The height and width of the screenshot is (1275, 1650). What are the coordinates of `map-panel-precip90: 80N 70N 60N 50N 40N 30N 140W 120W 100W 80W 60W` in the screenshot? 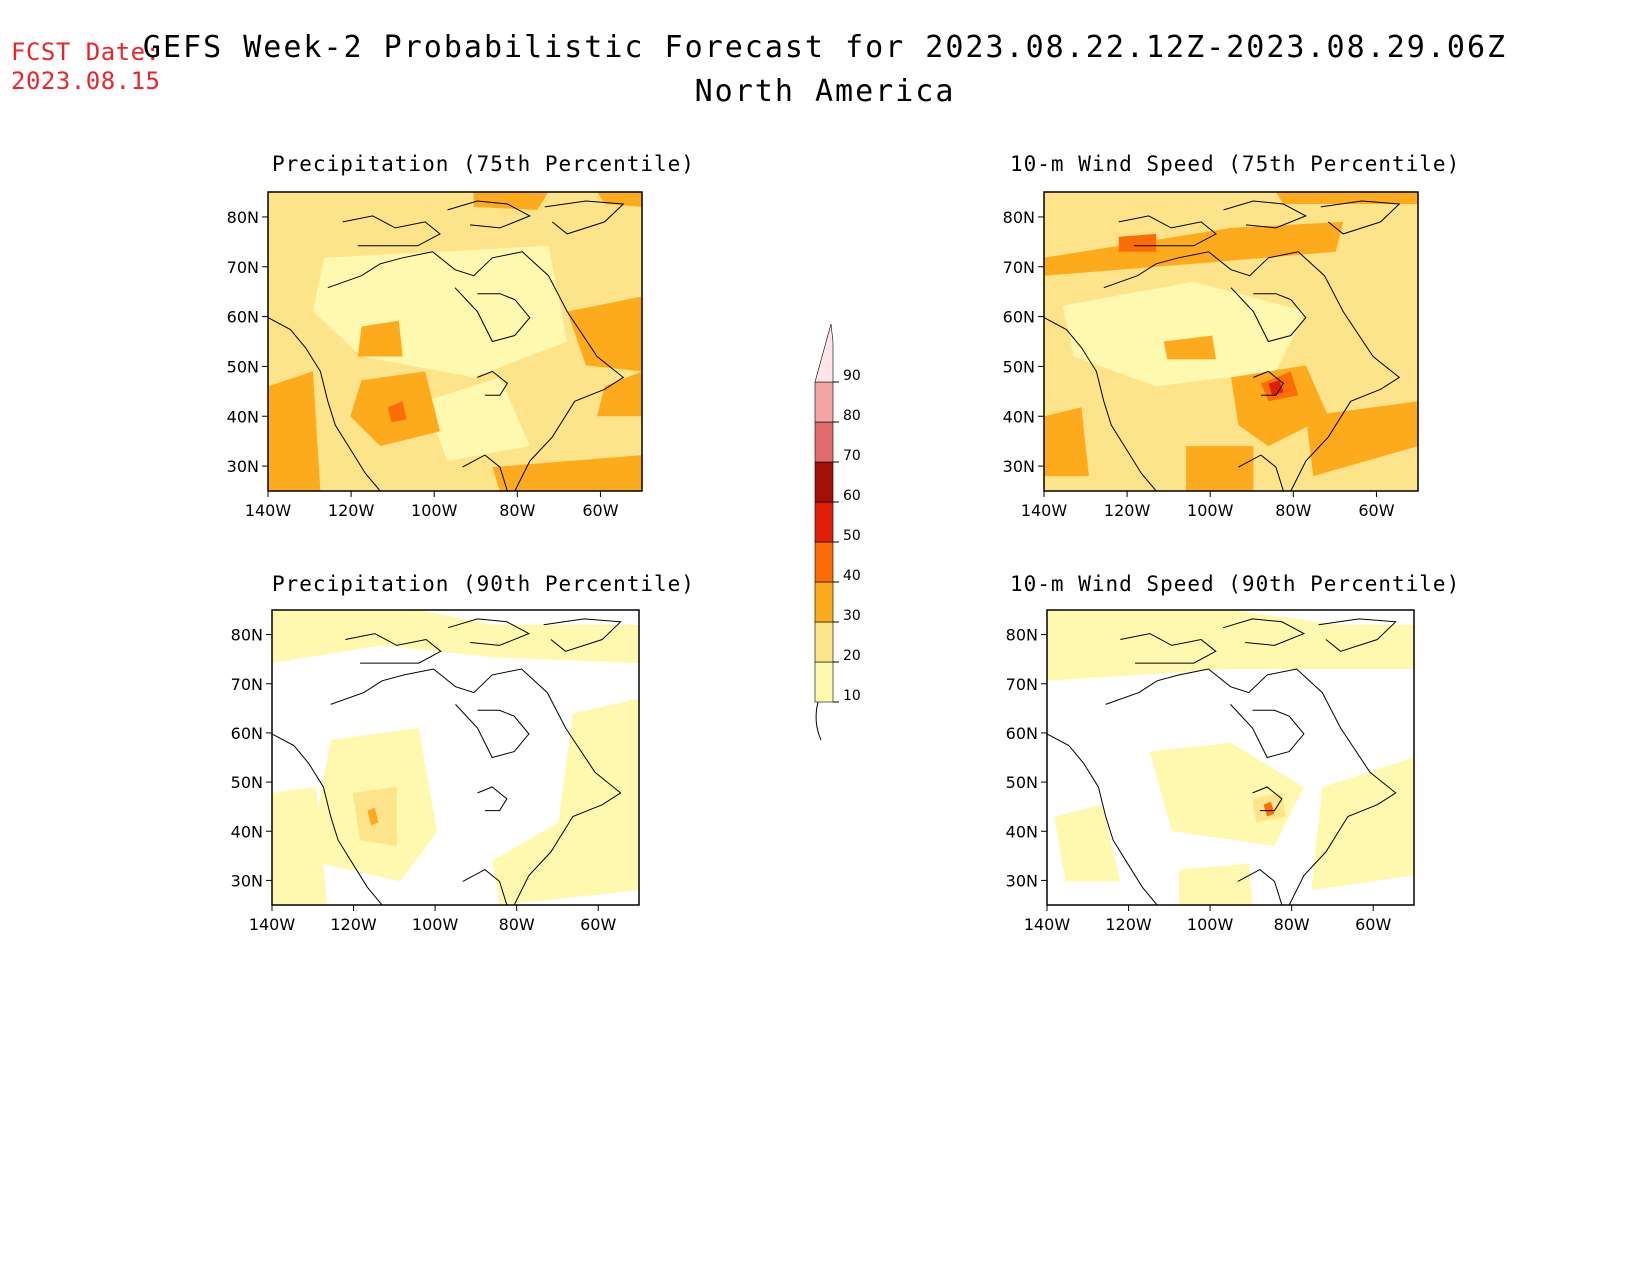 It's located at (435, 771).